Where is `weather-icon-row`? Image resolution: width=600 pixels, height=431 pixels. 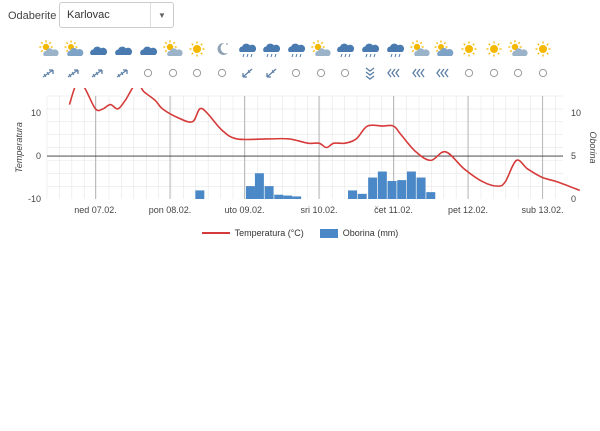
weather-icon-row is located at coordinates (300, 50).